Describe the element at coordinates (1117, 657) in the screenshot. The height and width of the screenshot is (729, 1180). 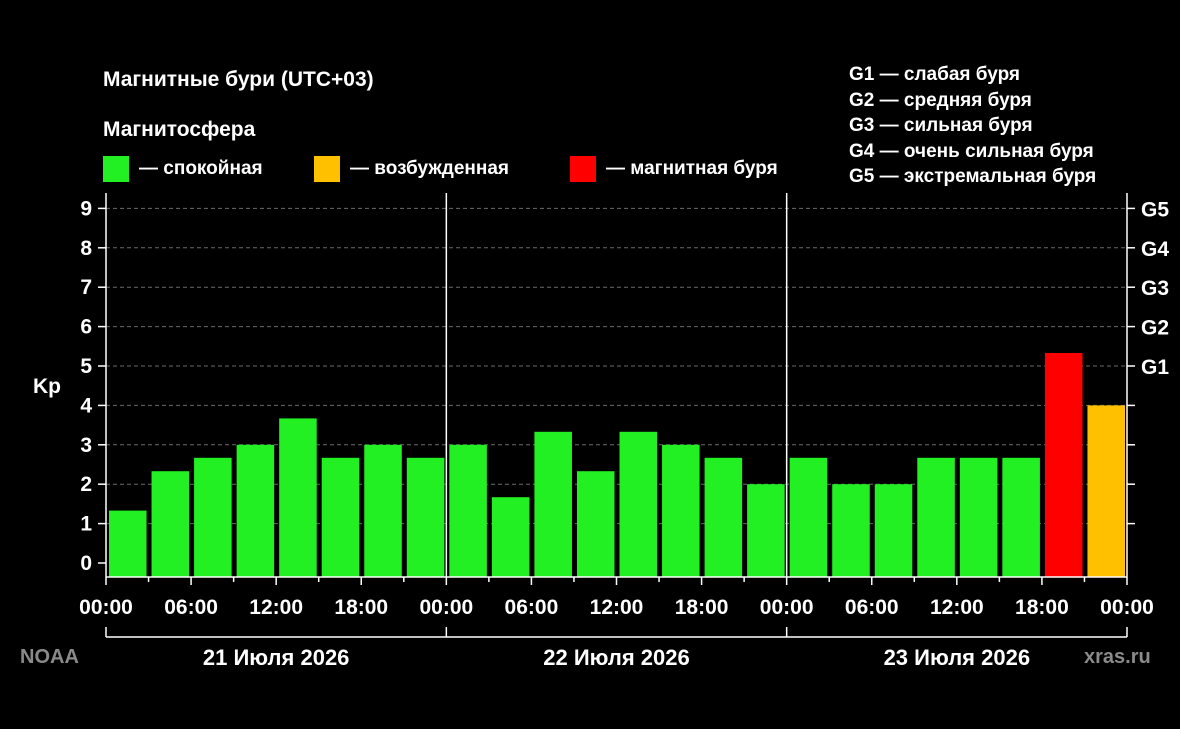
I see `source-xras: xras.ru` at that location.